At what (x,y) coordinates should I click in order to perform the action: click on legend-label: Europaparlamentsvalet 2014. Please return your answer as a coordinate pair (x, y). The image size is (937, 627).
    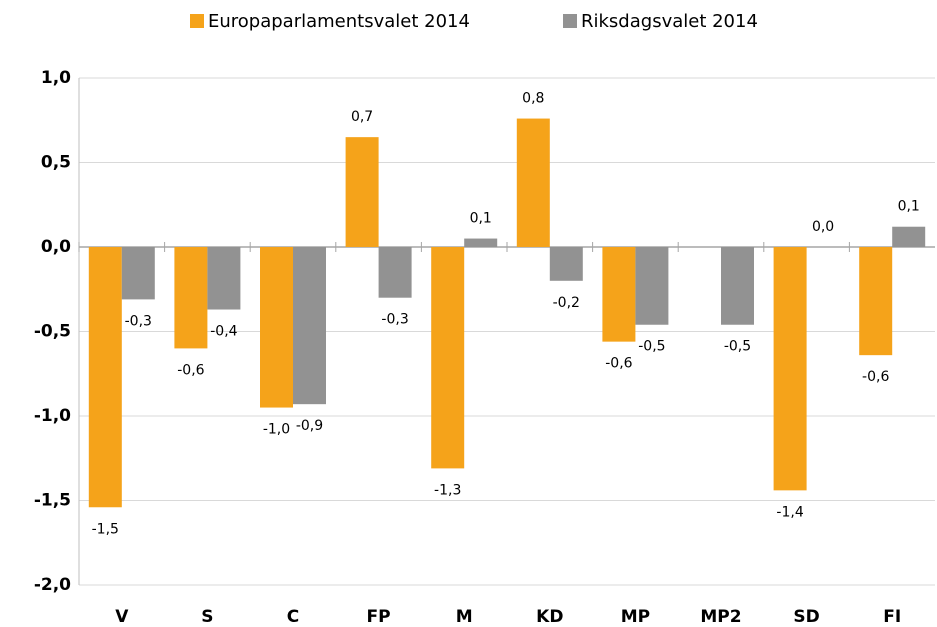
    Looking at the image, I should click on (339, 21).